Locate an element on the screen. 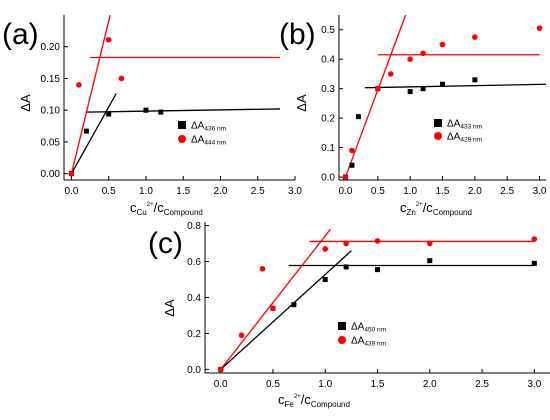  y-tick-label: 0.0 is located at coordinates (194, 370).